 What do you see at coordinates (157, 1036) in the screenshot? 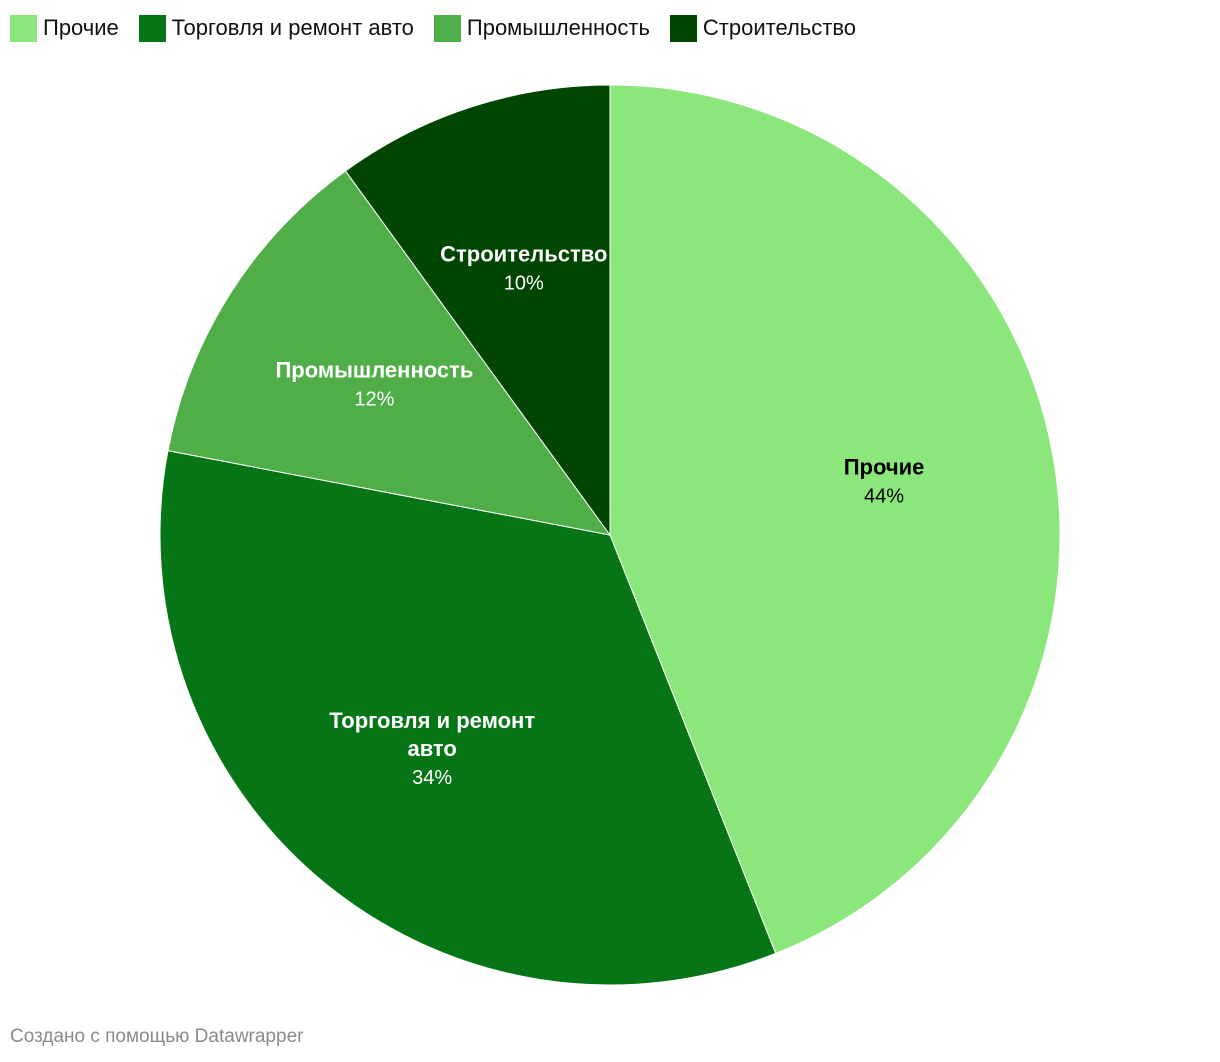
I see `datawrapper-credit: Создано с помощью Datawrapper` at bounding box center [157, 1036].